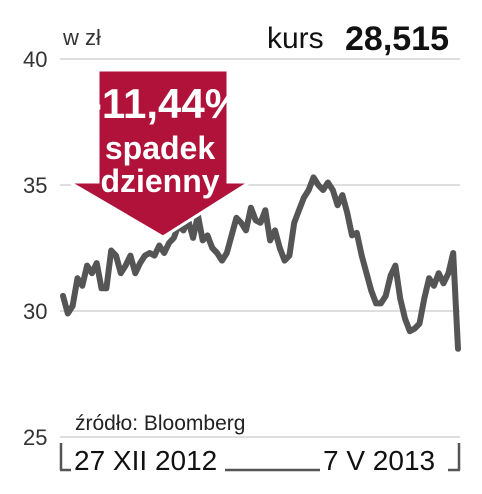 The width and height of the screenshot is (482, 494). Describe the element at coordinates (160, 423) in the screenshot. I see `source-label: źródło: Bloomberg` at that location.